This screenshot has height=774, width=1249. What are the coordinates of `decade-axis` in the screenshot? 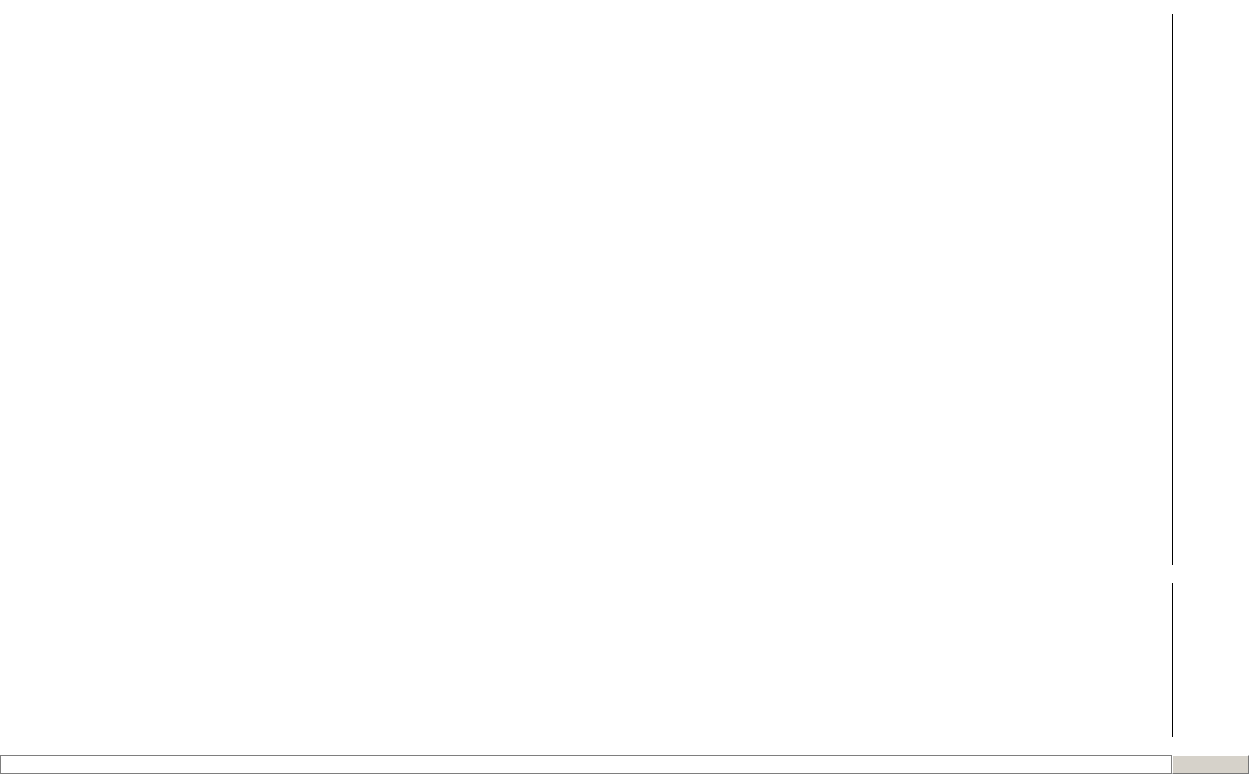 It's located at (586, 746).